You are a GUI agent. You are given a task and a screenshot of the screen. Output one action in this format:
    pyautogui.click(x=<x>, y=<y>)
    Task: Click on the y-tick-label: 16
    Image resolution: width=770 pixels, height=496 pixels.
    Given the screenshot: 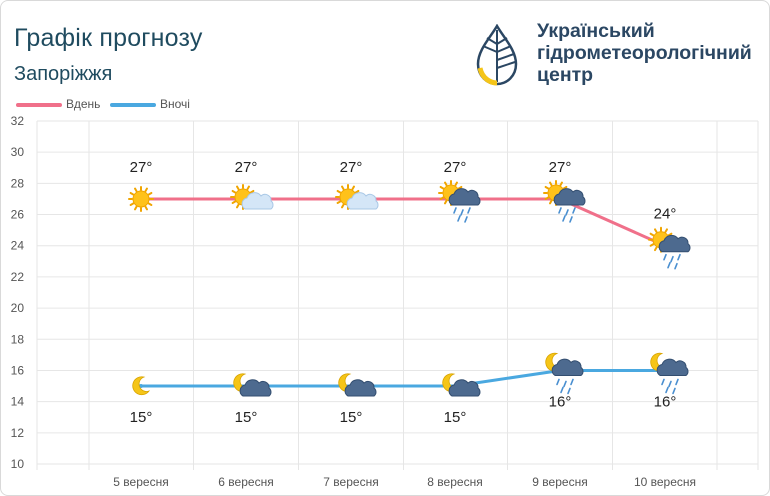 What is the action you would take?
    pyautogui.click(x=18, y=370)
    